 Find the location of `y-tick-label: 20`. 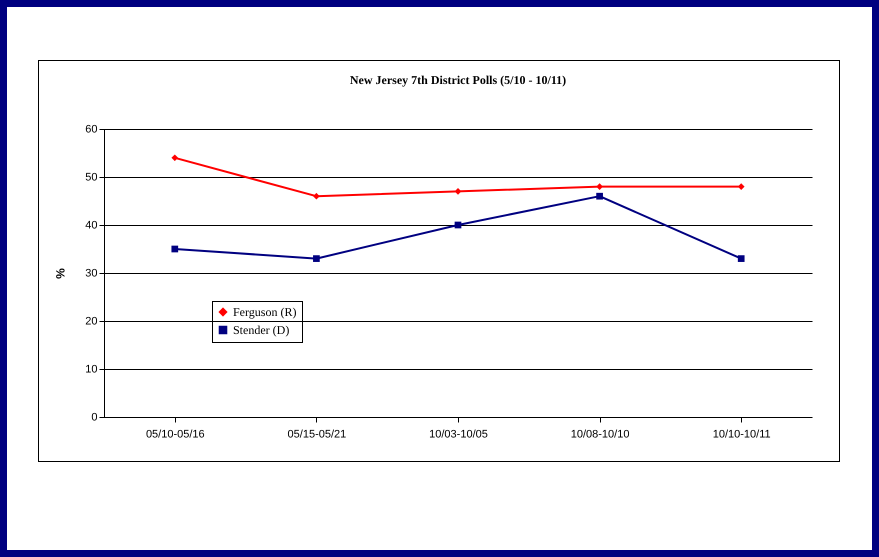

y-tick-label: 20 is located at coordinates (91, 322).